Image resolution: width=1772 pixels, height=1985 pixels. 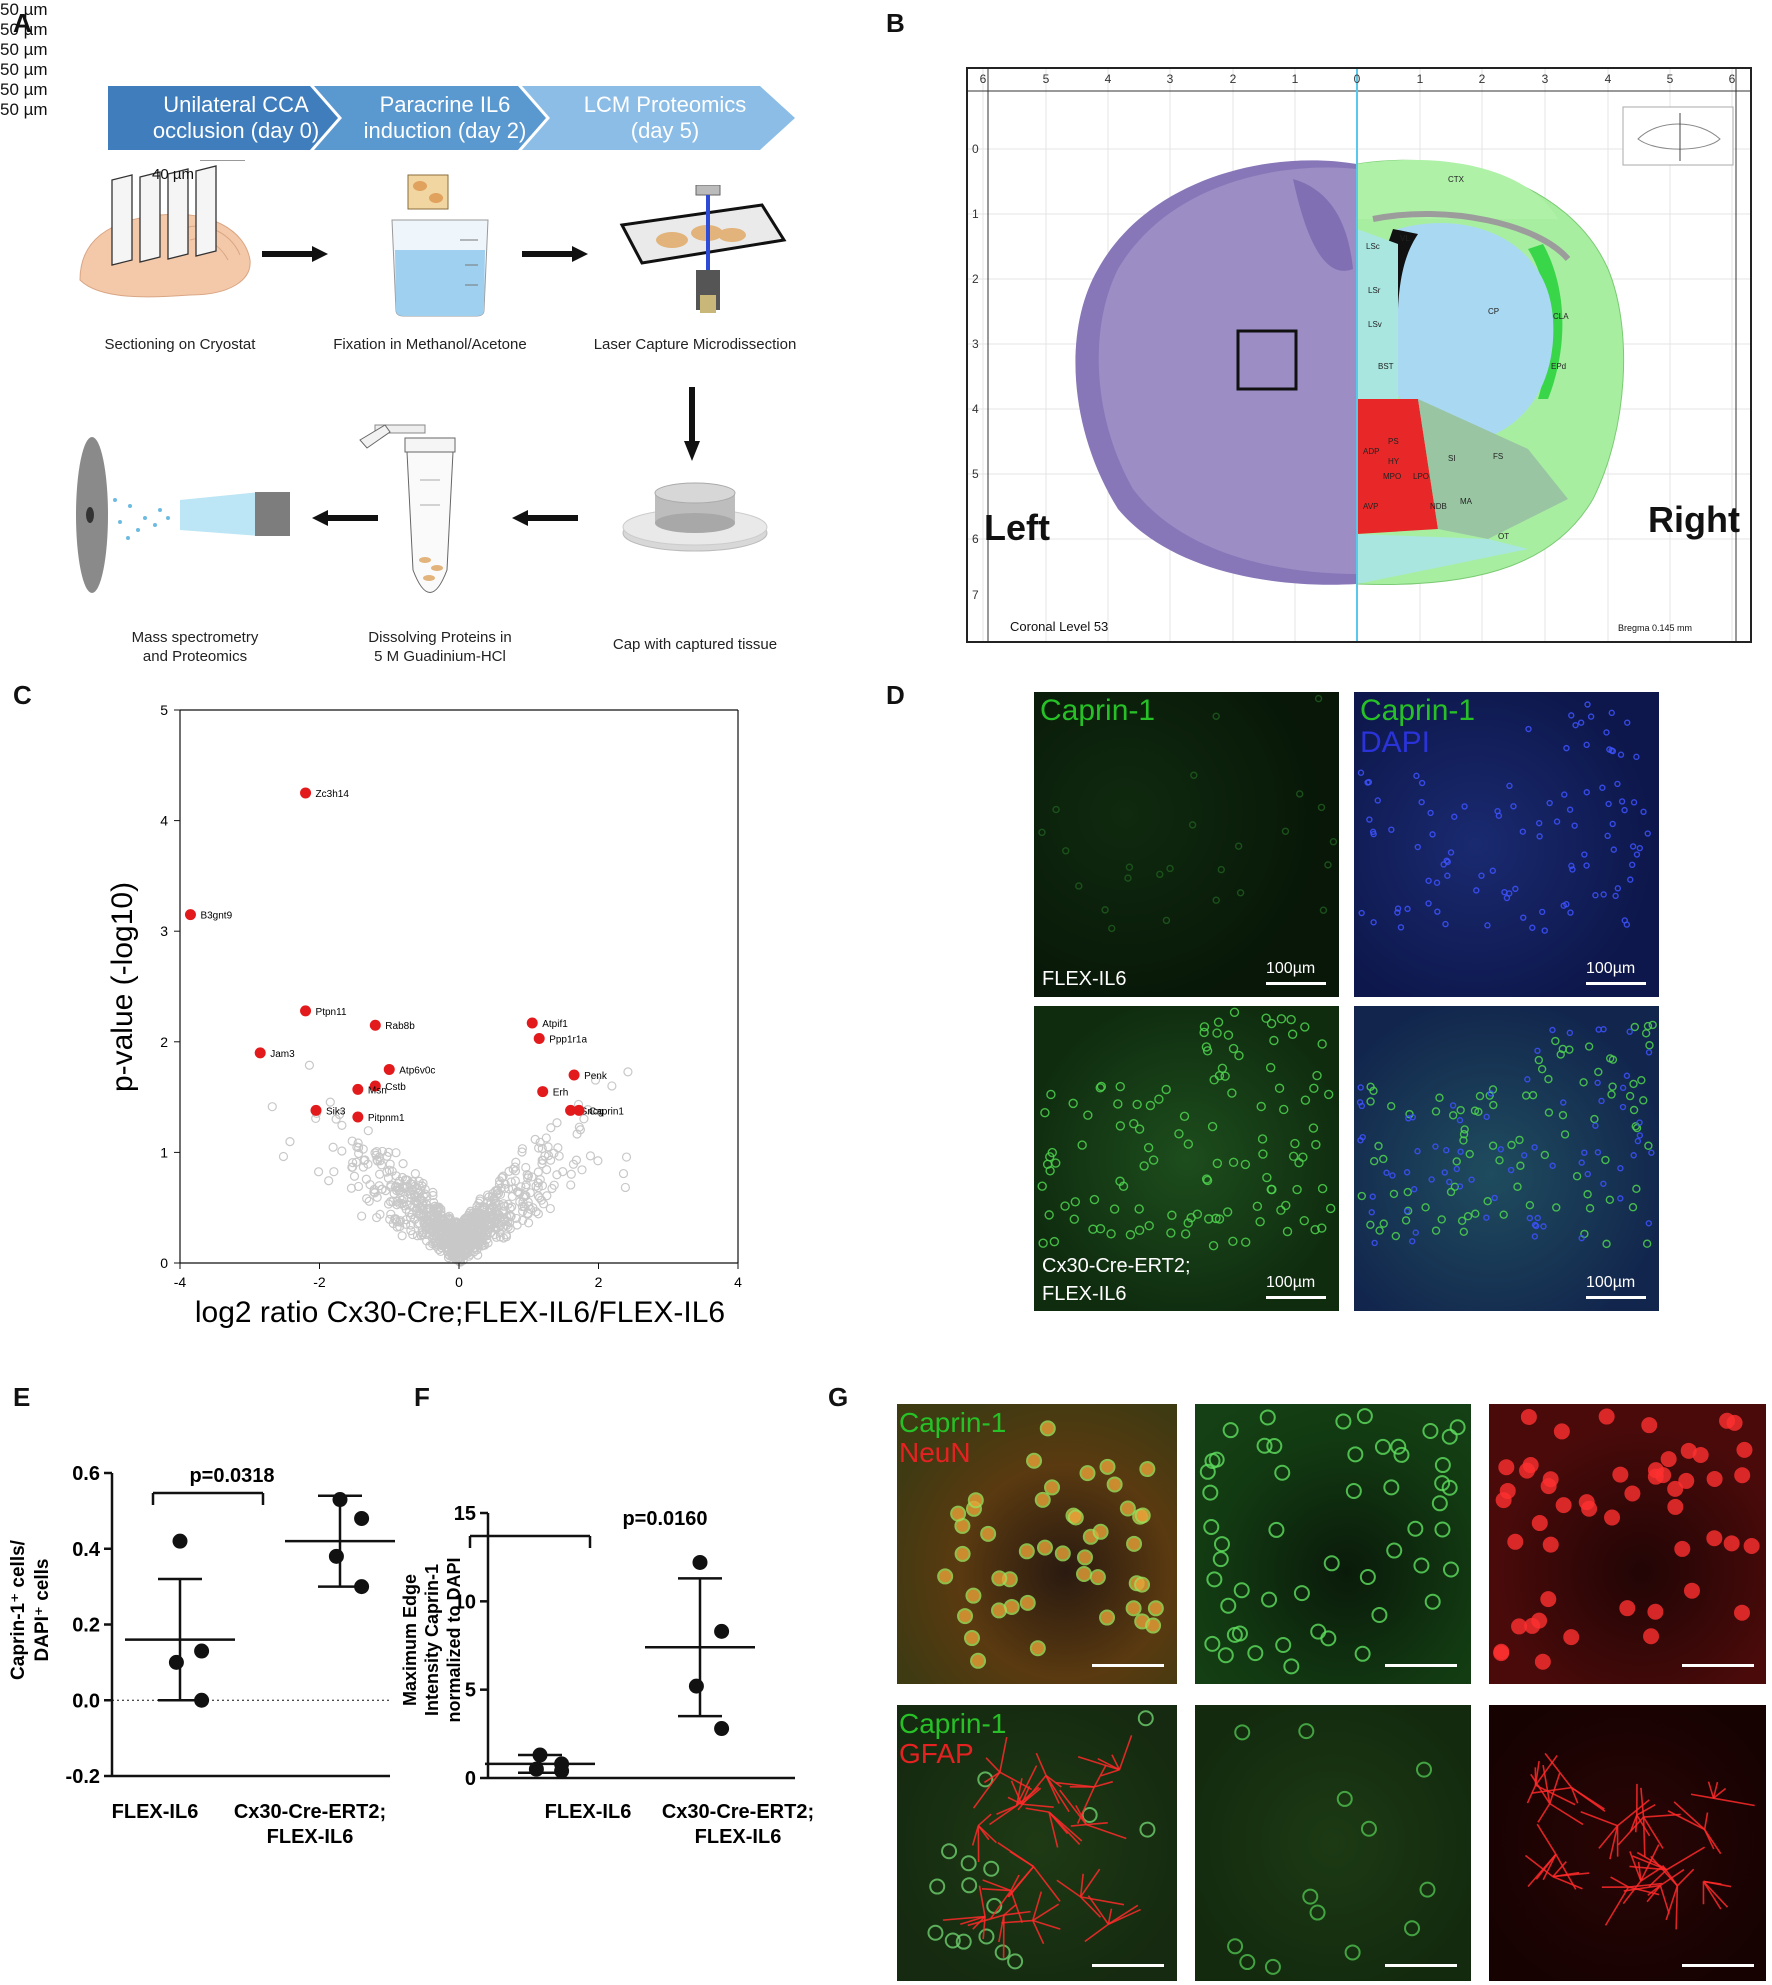 I want to click on micrograph-gfap, so click(x=1627, y=1843).